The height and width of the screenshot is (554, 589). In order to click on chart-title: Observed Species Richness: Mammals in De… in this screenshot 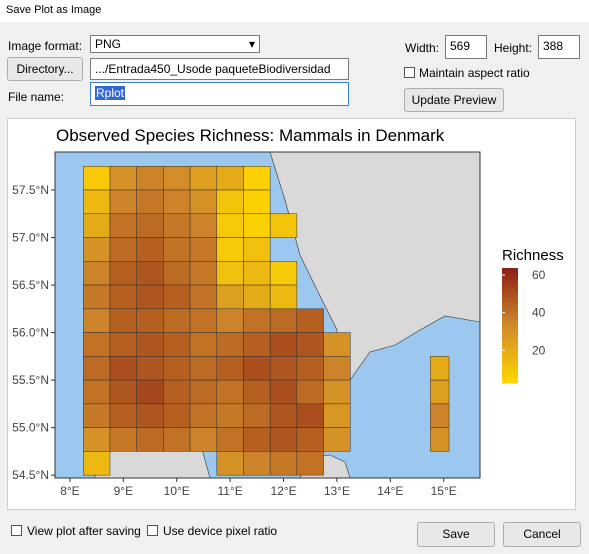, I will do `click(250, 135)`.